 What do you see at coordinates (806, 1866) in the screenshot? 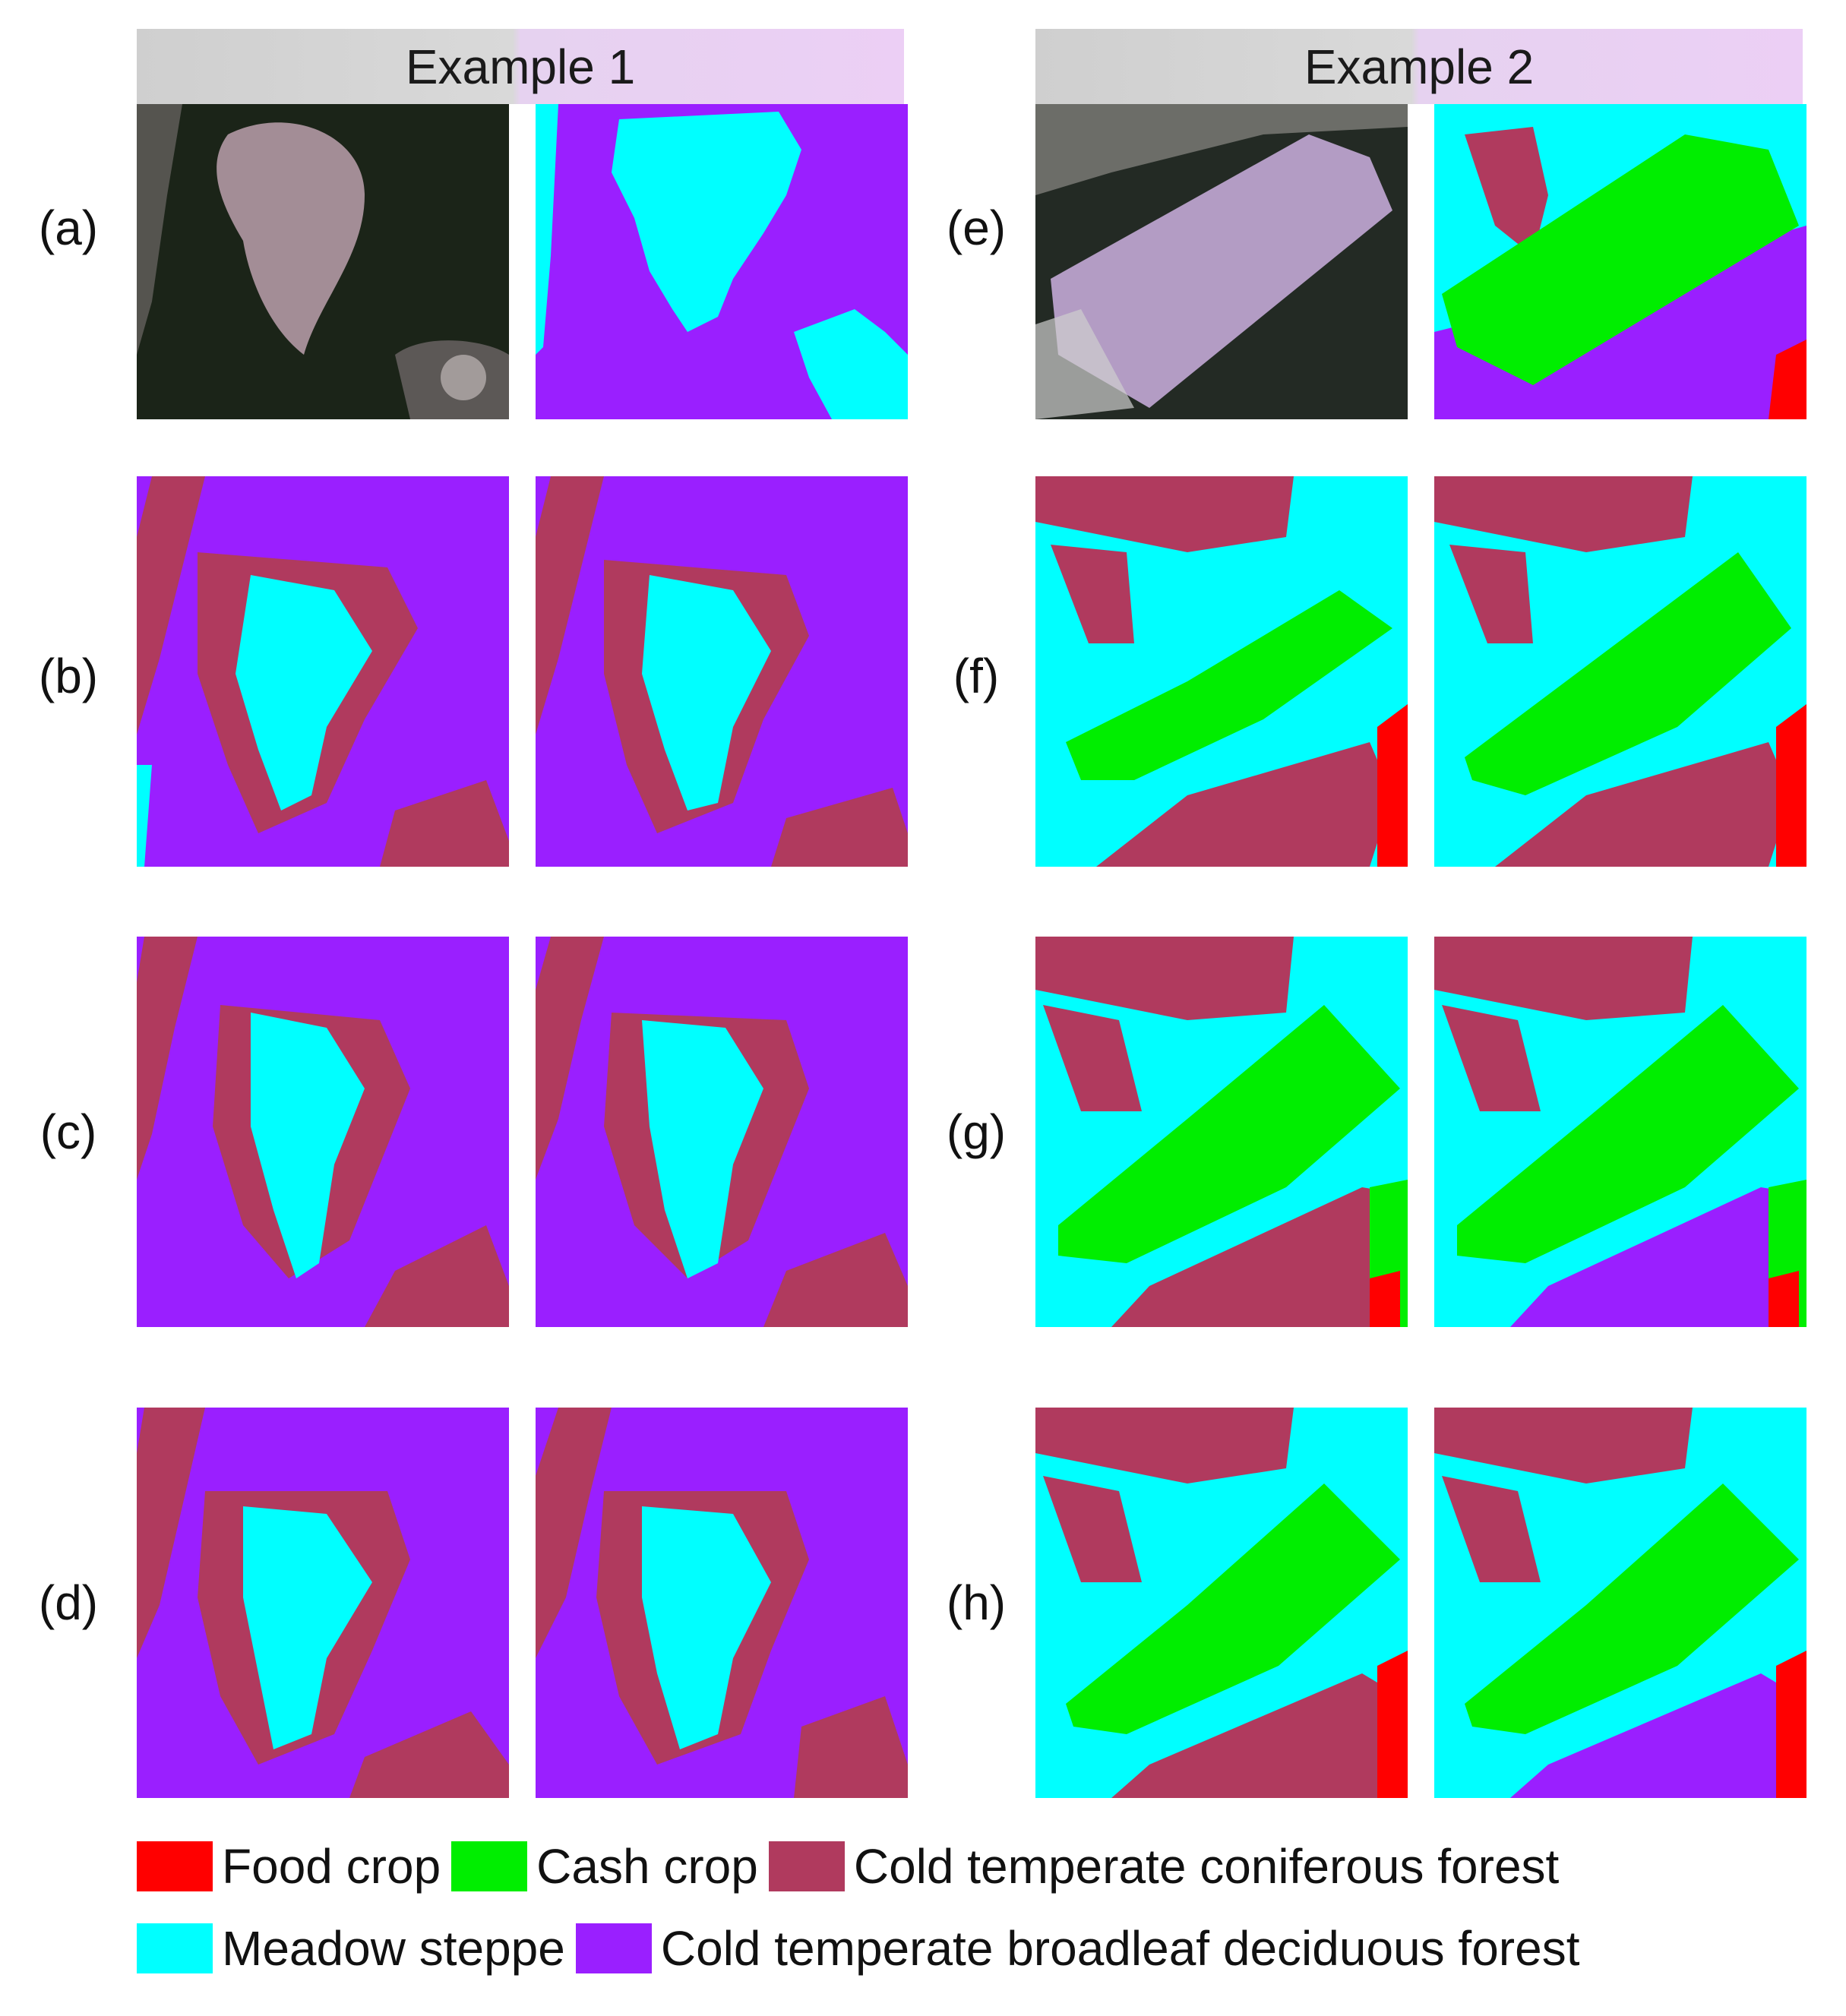
I see `legend-swatch-coniferous` at bounding box center [806, 1866].